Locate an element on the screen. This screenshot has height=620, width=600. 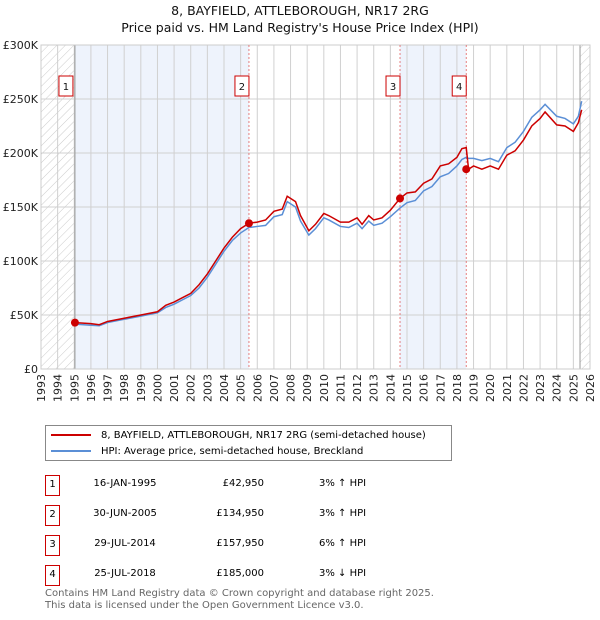
x-tick-label: 2007 is located at coordinates (274, 388).